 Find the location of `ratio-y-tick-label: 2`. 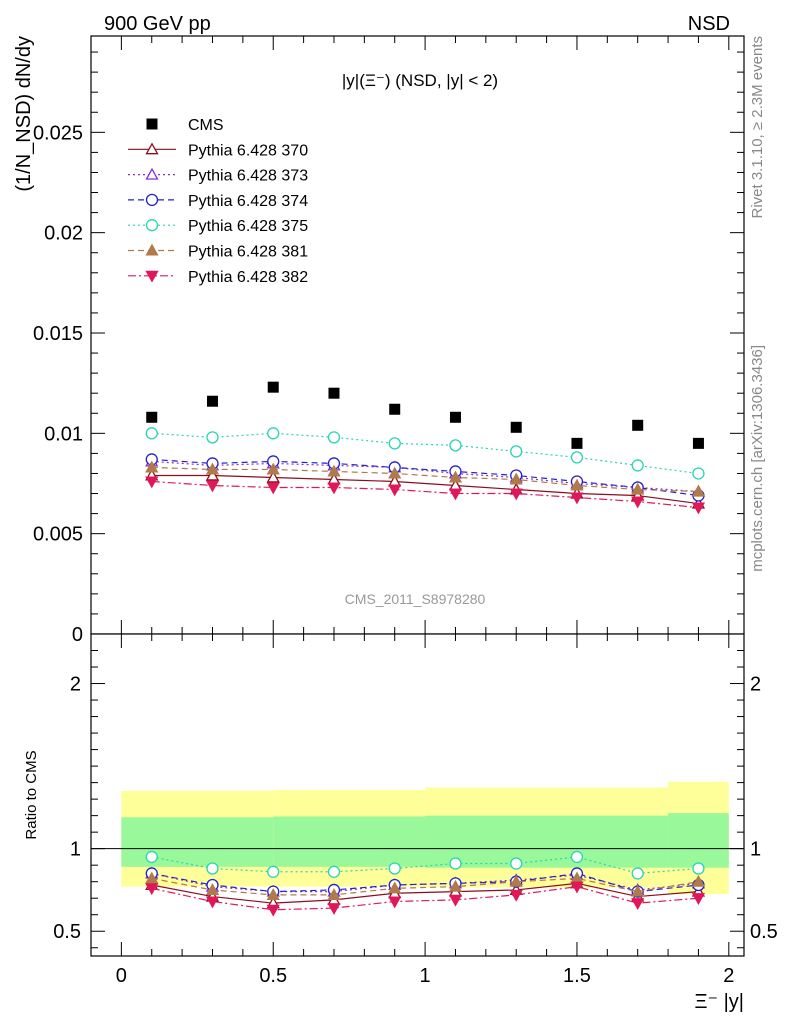

ratio-y-tick-label: 2 is located at coordinates (75, 685).